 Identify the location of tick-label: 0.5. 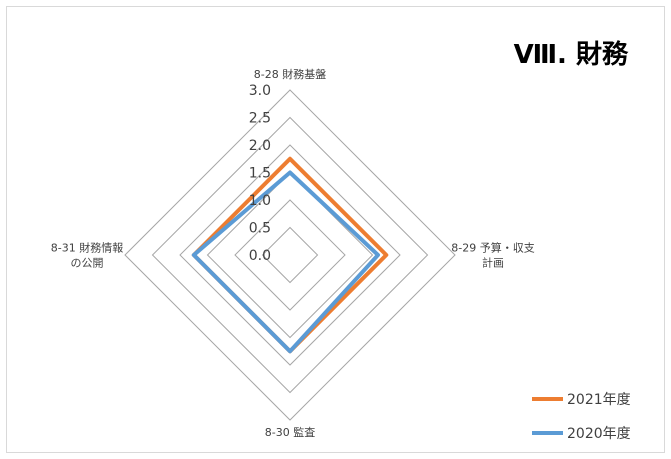
(260, 229).